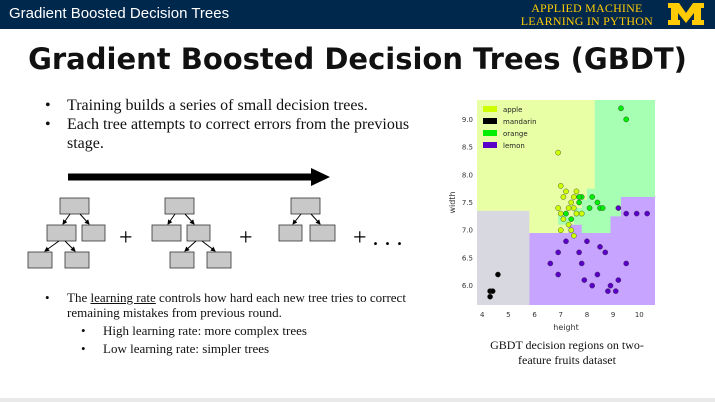  What do you see at coordinates (534, 315) in the screenshot?
I see `x-tick-label: 6` at bounding box center [534, 315].